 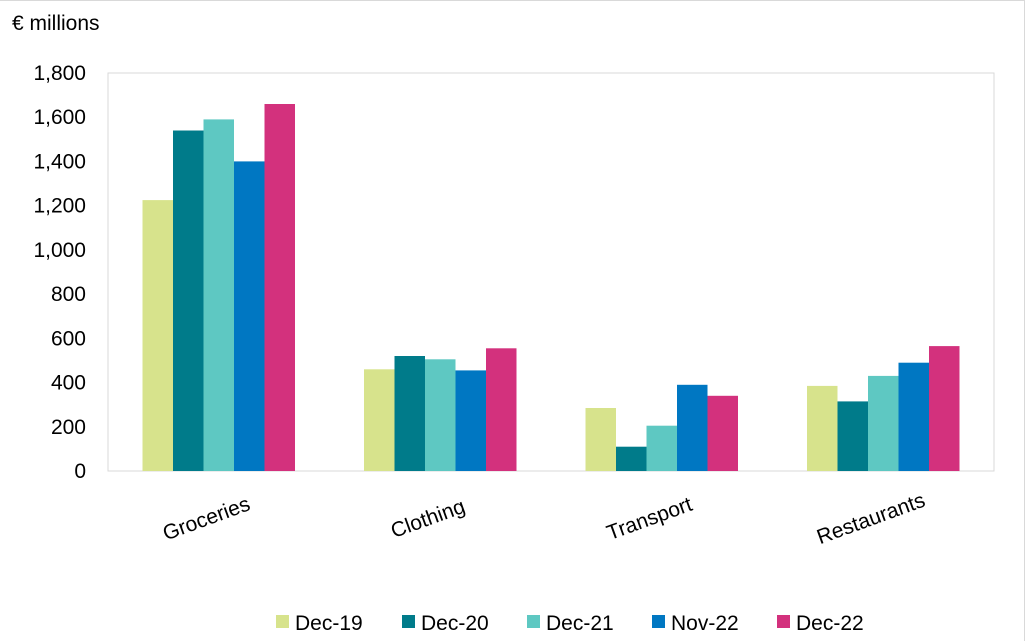 What do you see at coordinates (580, 623) in the screenshot?
I see `legend-label: Dec-21` at bounding box center [580, 623].